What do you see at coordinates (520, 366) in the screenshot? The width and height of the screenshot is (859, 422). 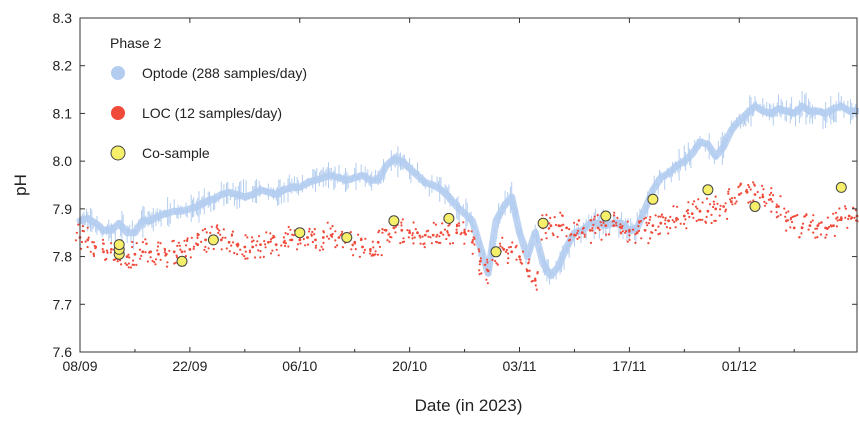 I see `x-tick-label: 03/11` at bounding box center [520, 366].